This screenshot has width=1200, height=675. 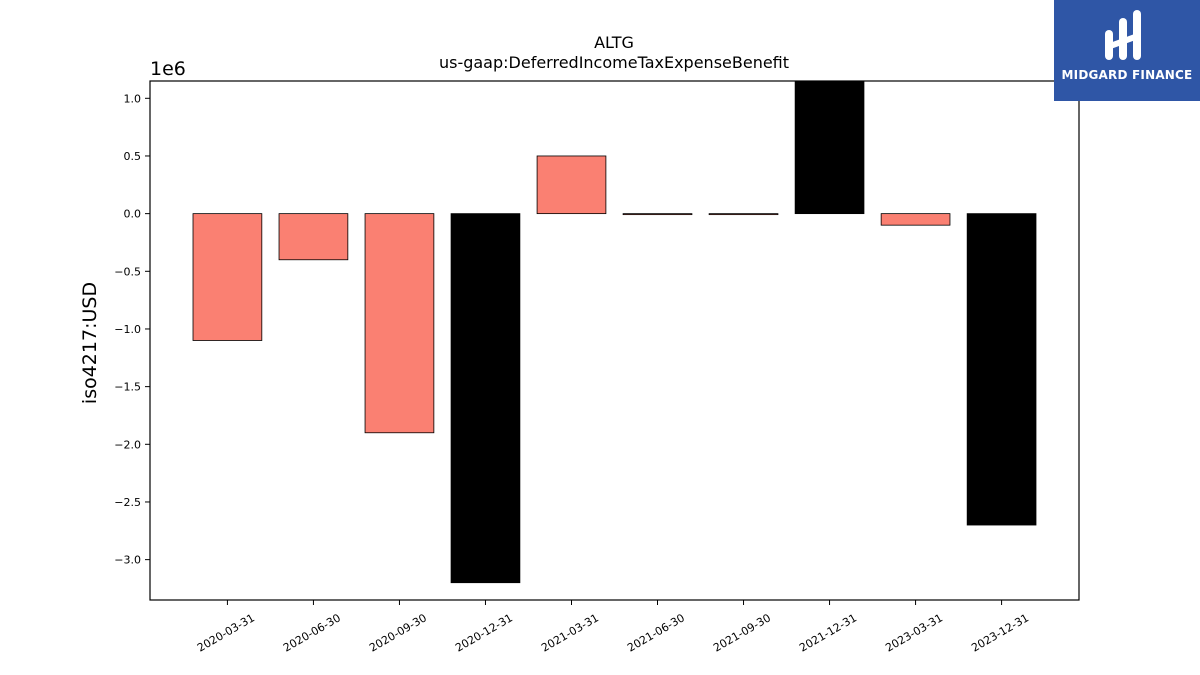 I want to click on y-tick-label: −2.5, so click(x=127, y=502).